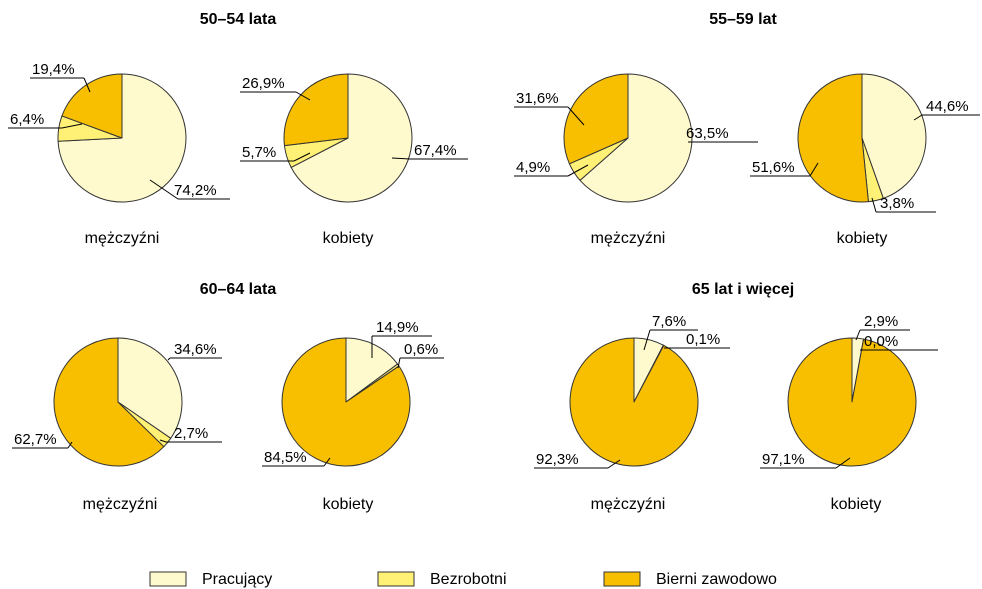 The width and height of the screenshot is (982, 589). Describe the element at coordinates (263, 83) in the screenshot. I see `data-label: 26,9%` at that location.